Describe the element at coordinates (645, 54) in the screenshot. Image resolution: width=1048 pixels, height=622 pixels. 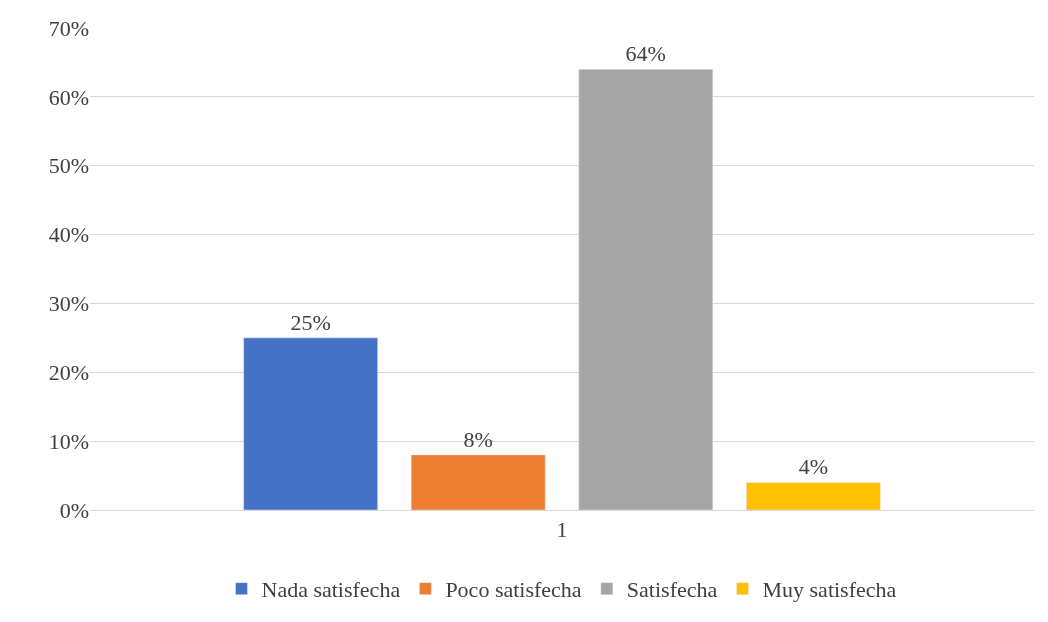
I see `data-label: 64%` at that location.